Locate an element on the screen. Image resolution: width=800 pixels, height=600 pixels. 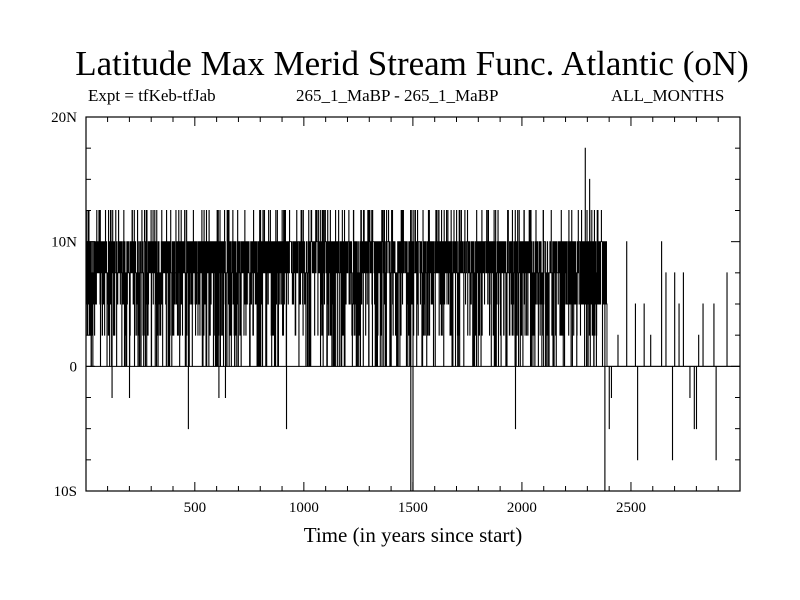
y-tick-label: 0 is located at coordinates (74, 367).